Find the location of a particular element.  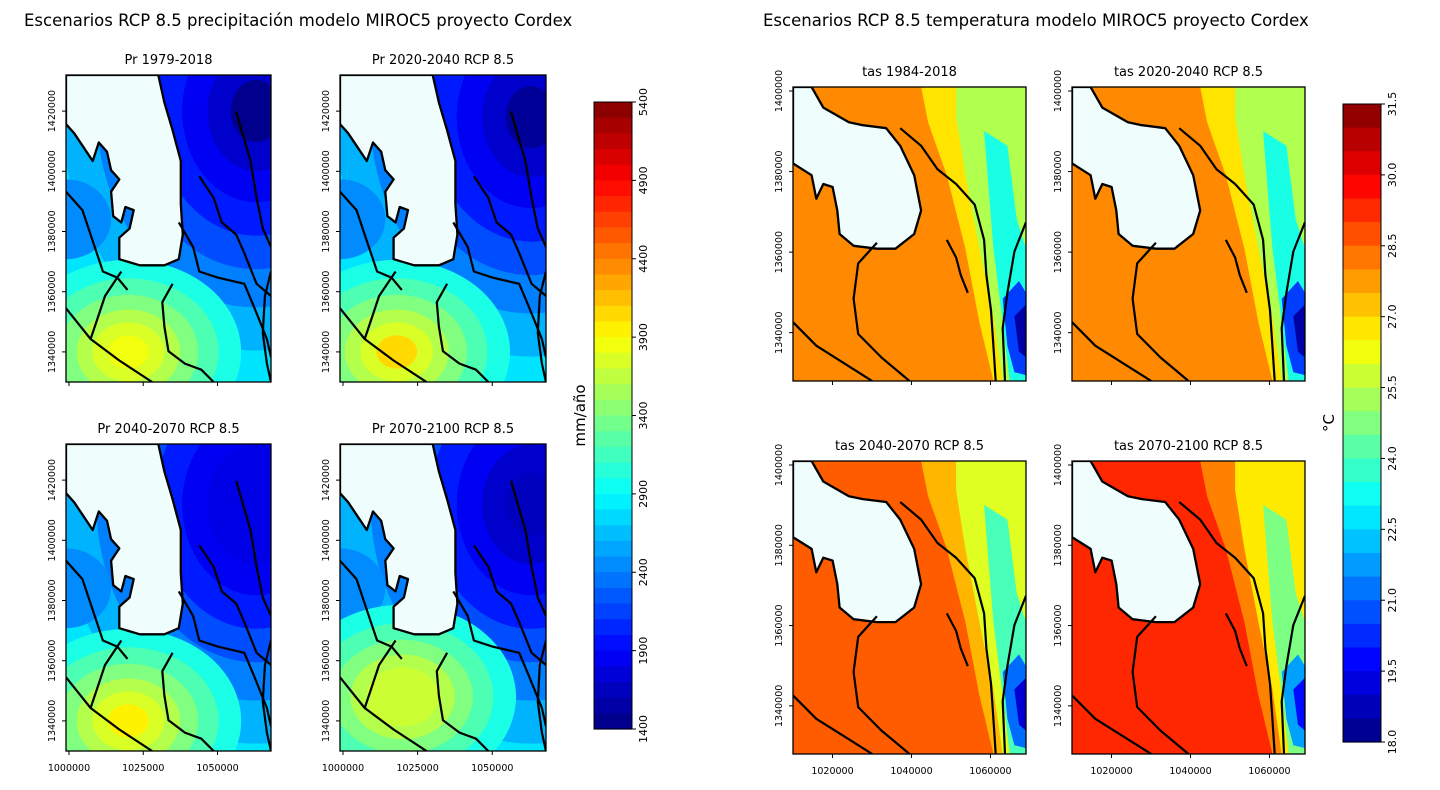

temp-panel-4-lake is located at coordinates (1137, 542).